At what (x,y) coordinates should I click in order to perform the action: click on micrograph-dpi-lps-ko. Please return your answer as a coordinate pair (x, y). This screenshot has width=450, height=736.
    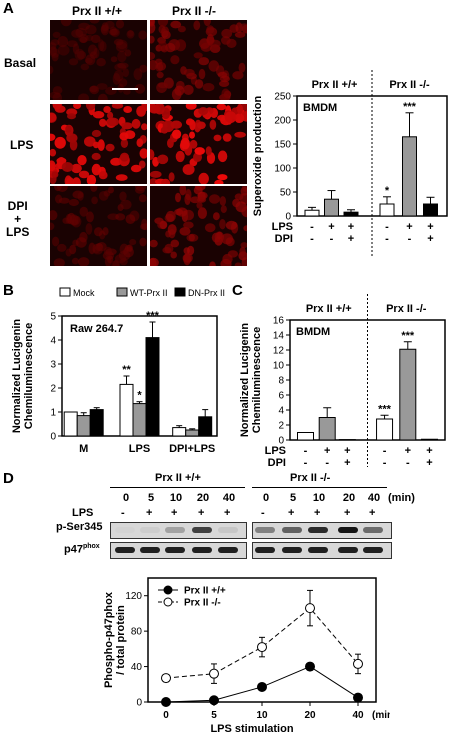
    Looking at the image, I should click on (198, 226).